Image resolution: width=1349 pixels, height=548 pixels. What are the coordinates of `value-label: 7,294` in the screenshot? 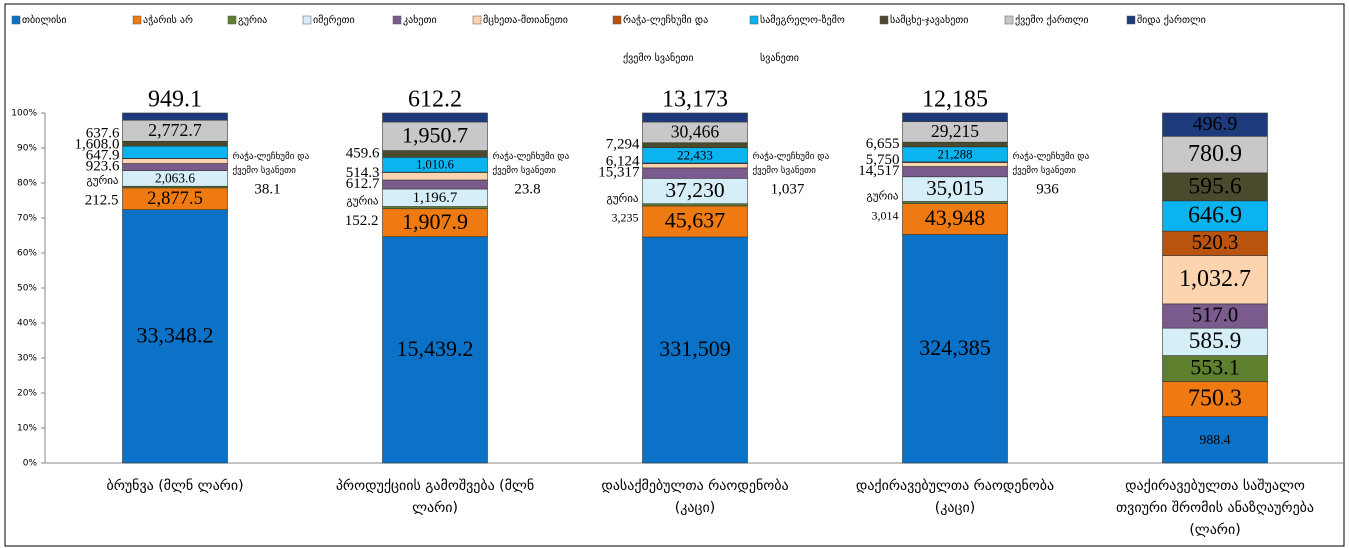 It's located at (623, 145).